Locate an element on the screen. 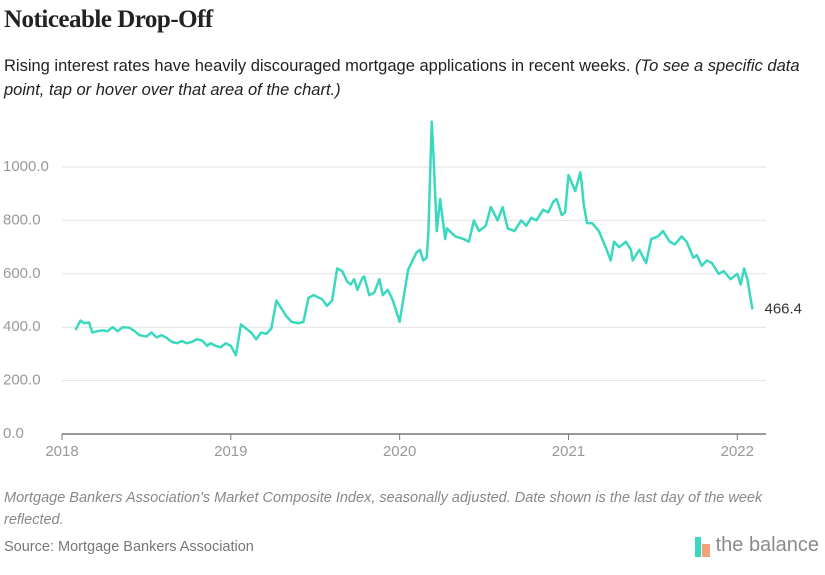  y-tick-label: 600.0 is located at coordinates (22, 273).